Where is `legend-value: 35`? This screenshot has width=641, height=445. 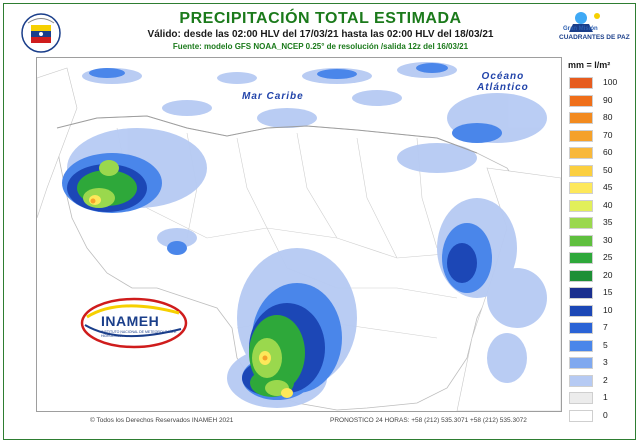 legend-value: 35 is located at coordinates (608, 222).